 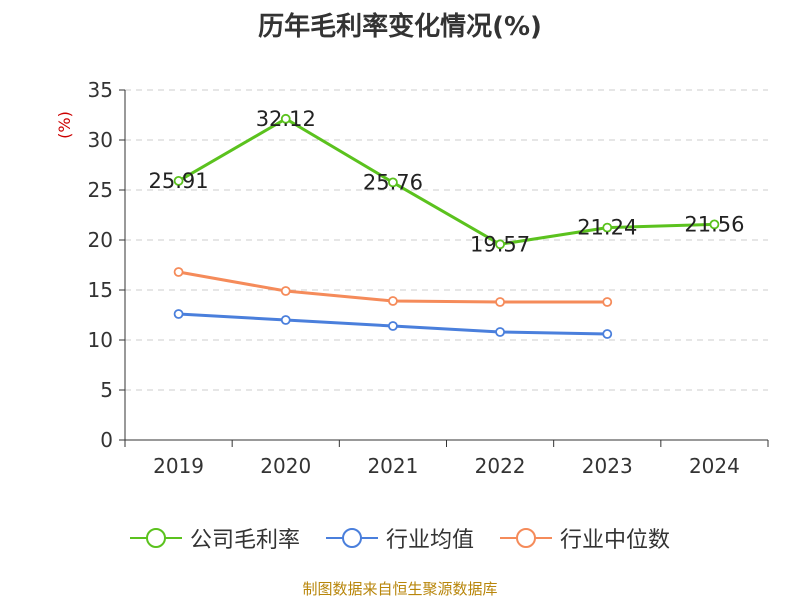 I want to click on data-label: 21.24, so click(x=607, y=228).